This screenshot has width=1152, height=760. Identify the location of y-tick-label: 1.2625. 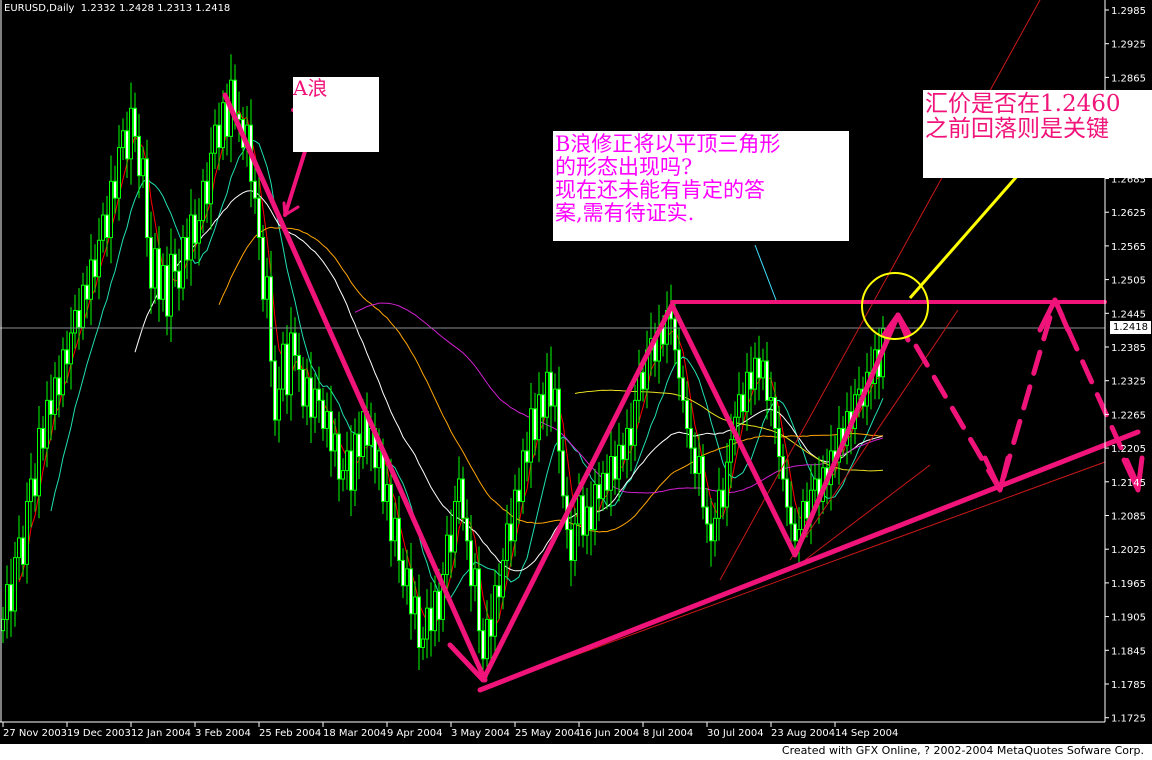
(1128, 213).